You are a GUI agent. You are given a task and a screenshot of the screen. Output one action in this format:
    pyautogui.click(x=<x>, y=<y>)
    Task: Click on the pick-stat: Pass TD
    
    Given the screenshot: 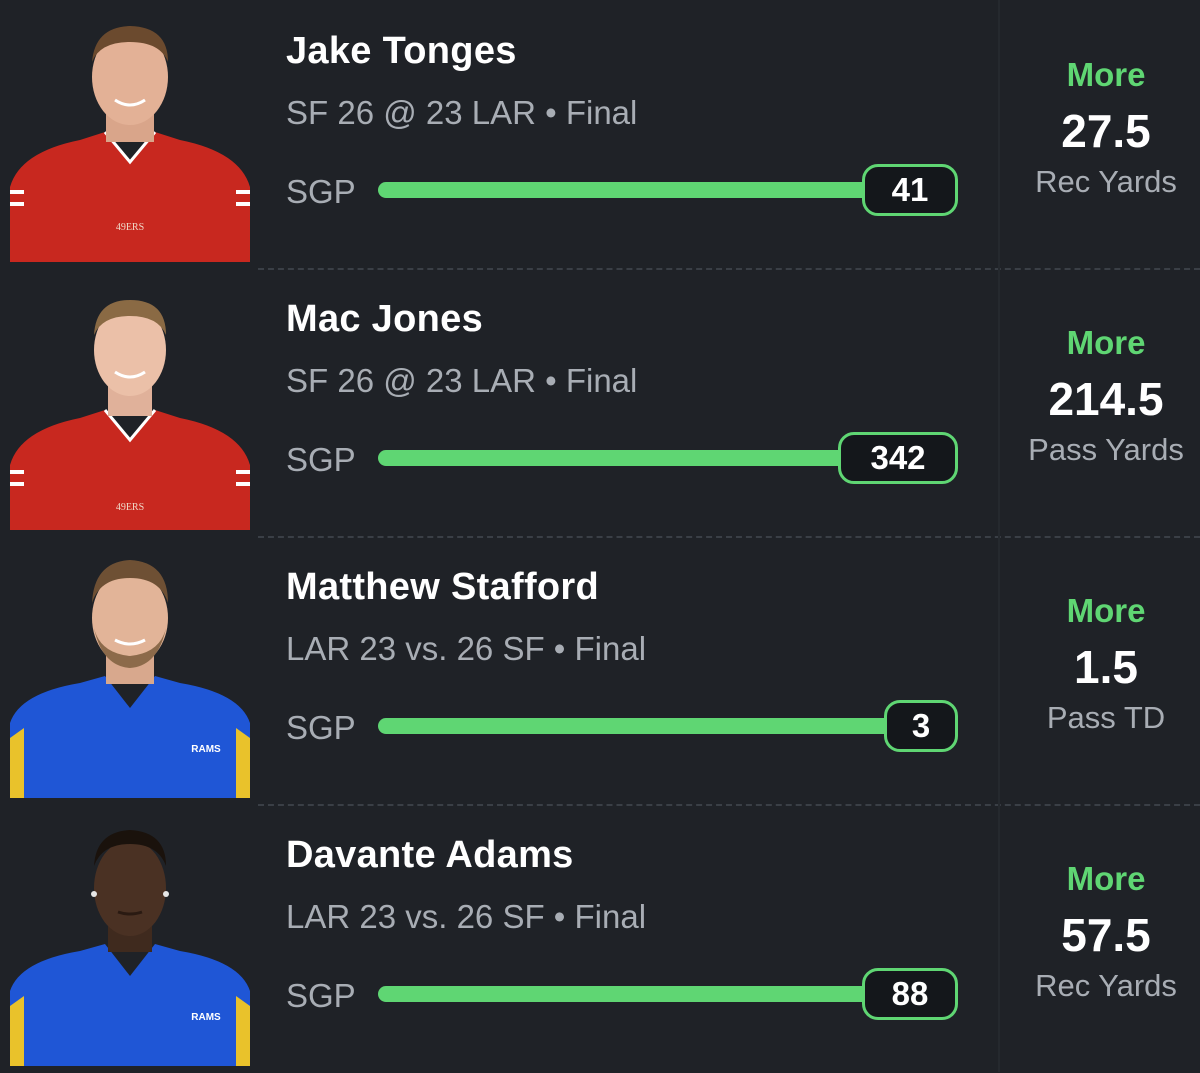 What is the action you would take?
    pyautogui.click(x=1106, y=717)
    